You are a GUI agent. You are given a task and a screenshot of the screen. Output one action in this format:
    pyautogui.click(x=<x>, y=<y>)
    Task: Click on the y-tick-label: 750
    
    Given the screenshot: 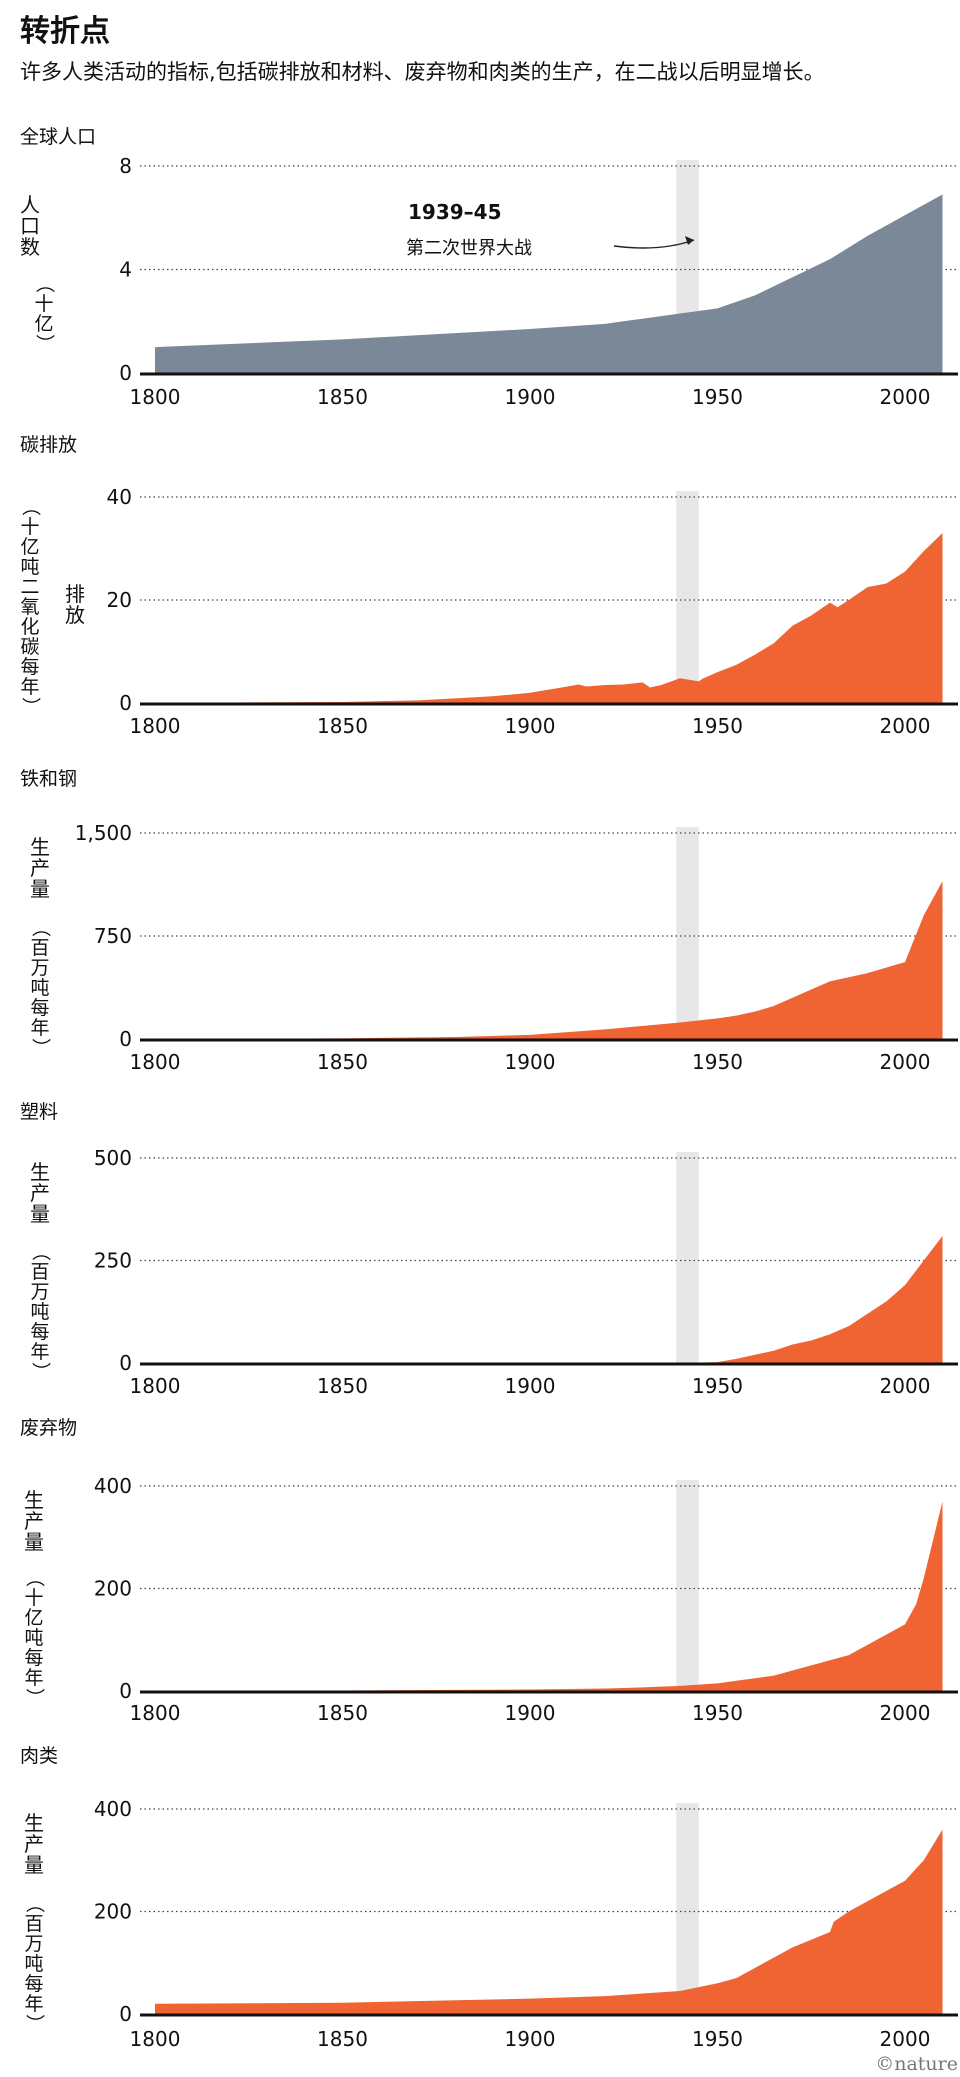 What is the action you would take?
    pyautogui.click(x=113, y=936)
    